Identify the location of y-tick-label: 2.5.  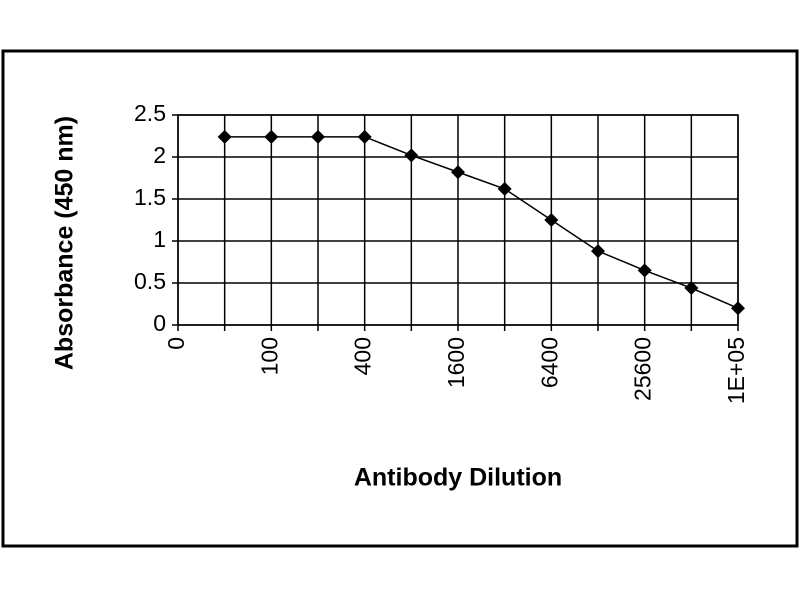
(150, 113).